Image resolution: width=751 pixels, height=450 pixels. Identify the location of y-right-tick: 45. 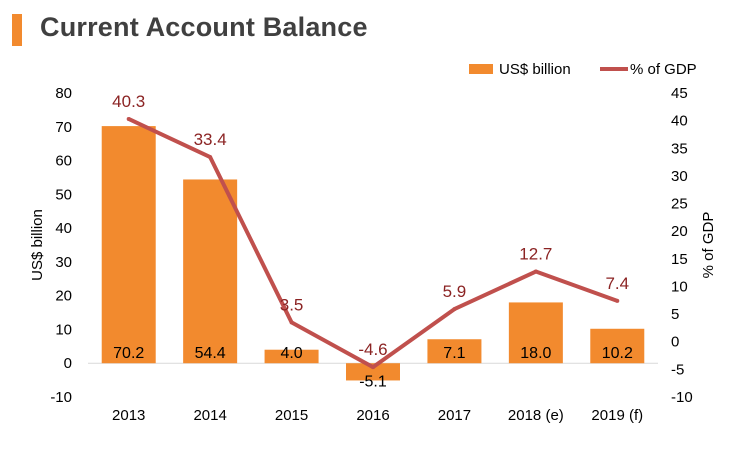
(679, 93).